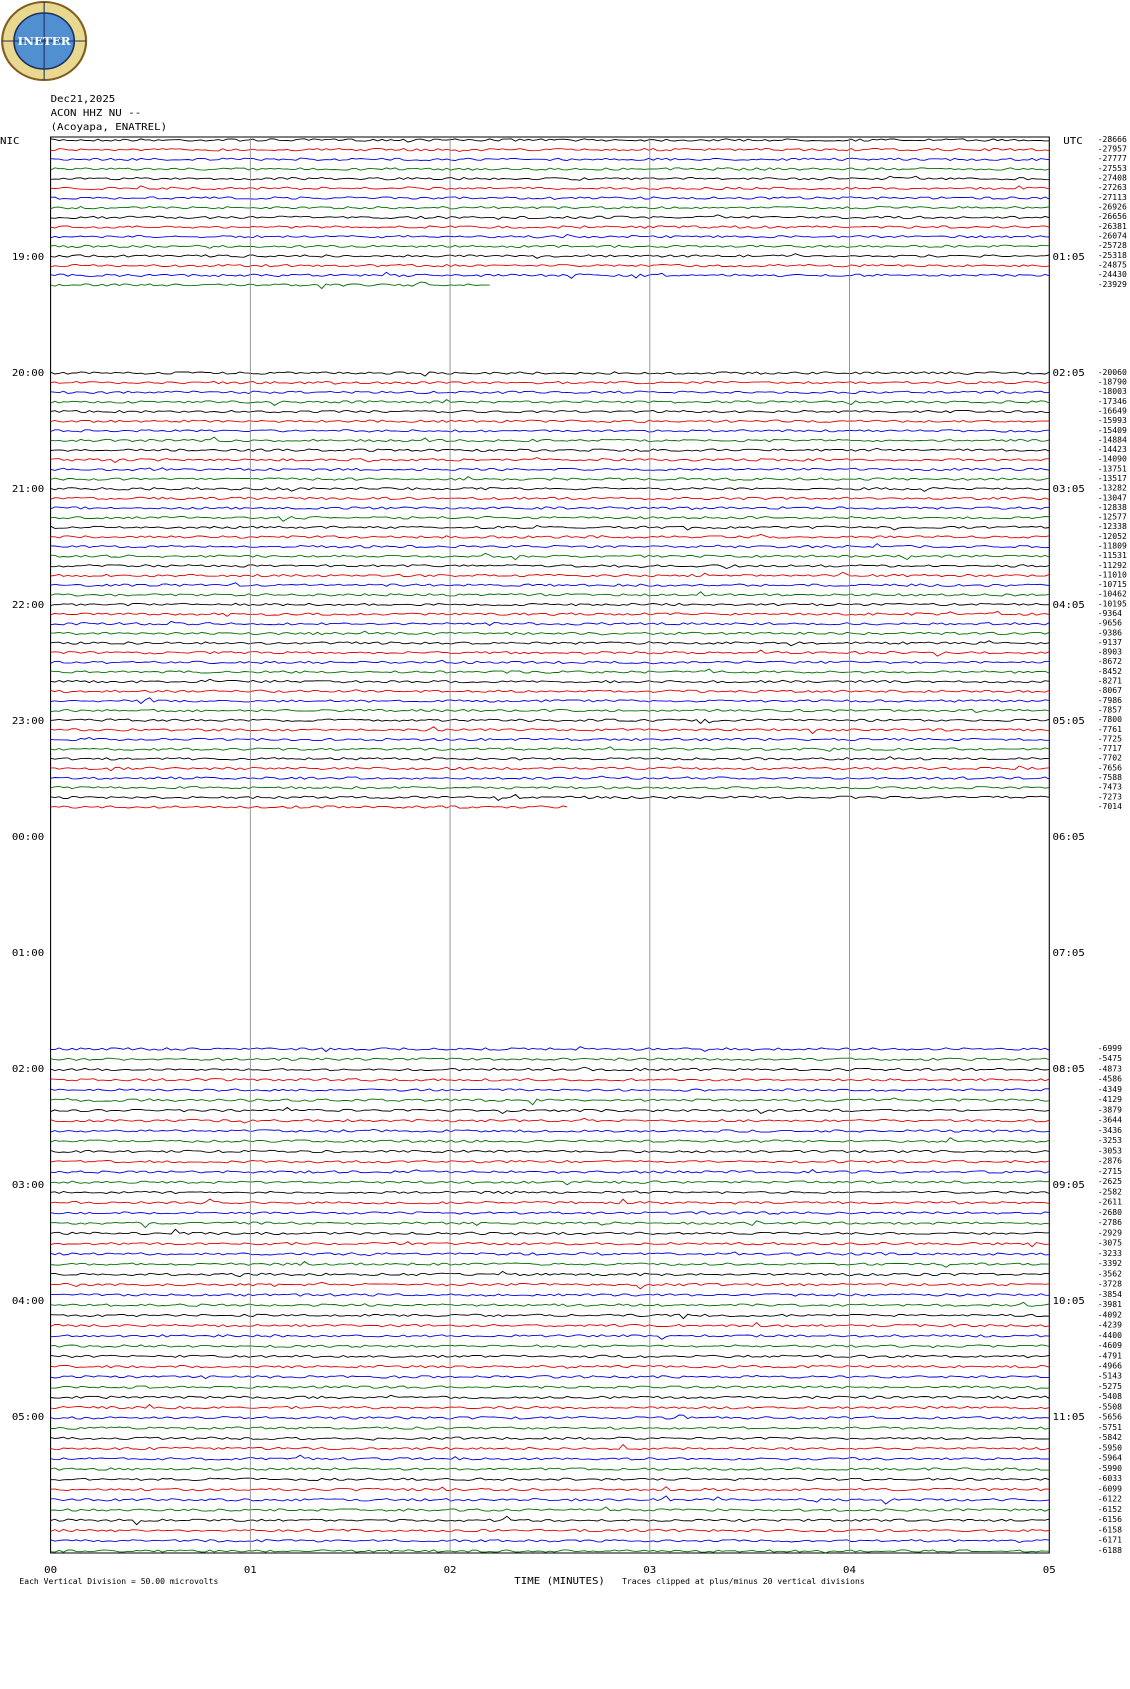  Describe the element at coordinates (1110, 1192) in the screenshot. I see `offset-label: -2582` at that location.